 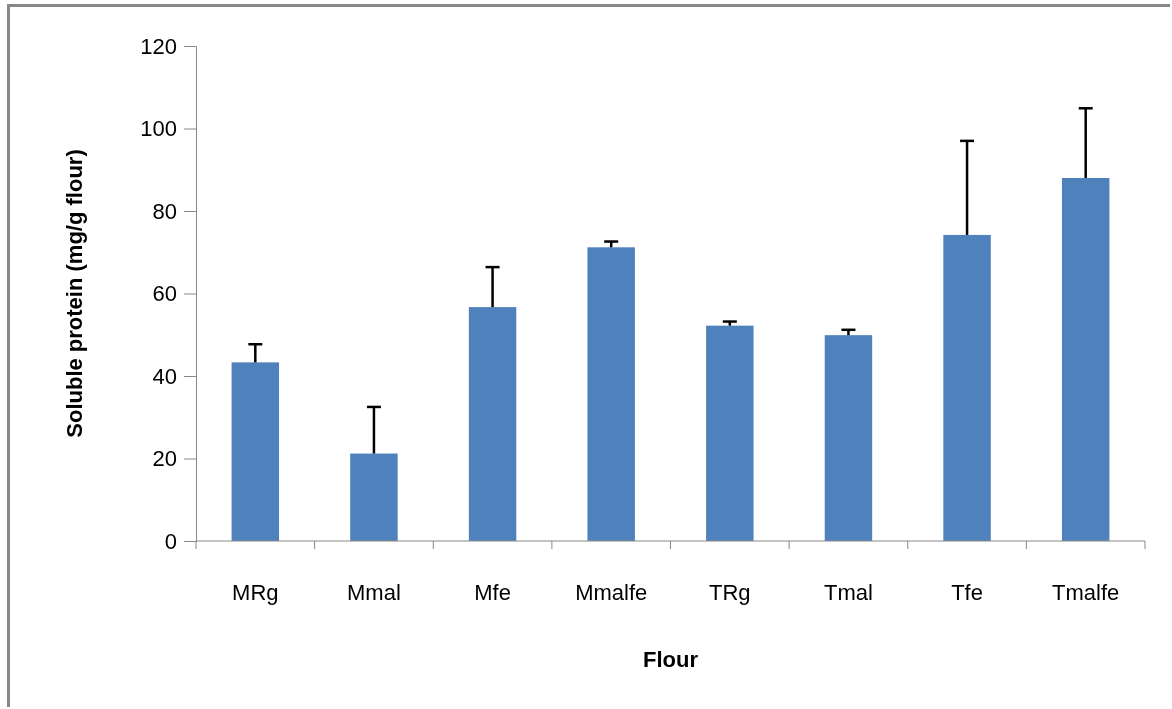 What do you see at coordinates (74, 293) in the screenshot?
I see `y-axis-title: Soluble protein (mg/g flour)` at bounding box center [74, 293].